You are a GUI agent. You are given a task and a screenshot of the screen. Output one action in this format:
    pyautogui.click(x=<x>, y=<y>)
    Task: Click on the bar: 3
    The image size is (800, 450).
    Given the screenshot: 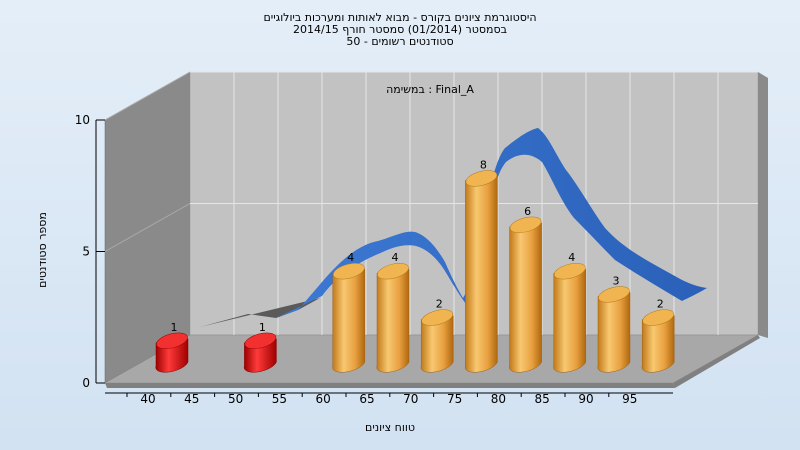 What is the action you would take?
    pyautogui.click(x=614, y=323)
    